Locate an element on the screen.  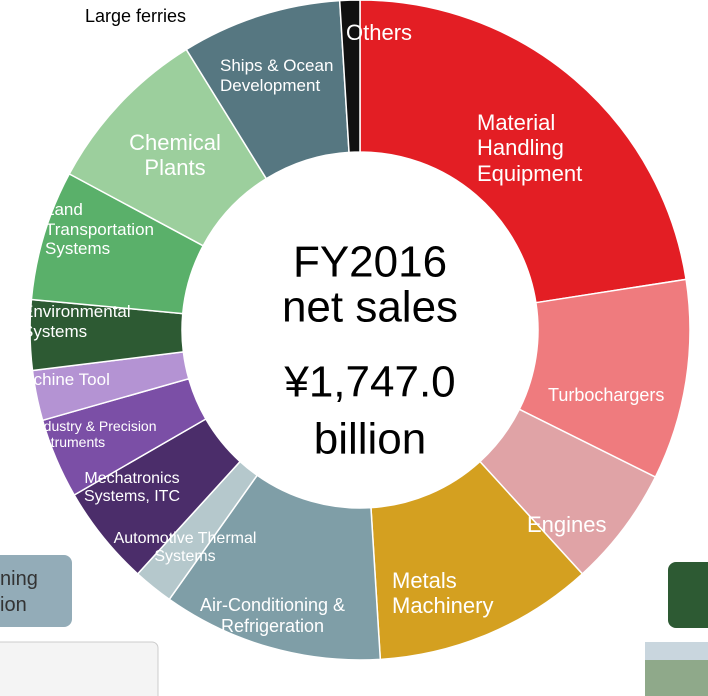
slice-label: Engines is located at coordinates (567, 524).